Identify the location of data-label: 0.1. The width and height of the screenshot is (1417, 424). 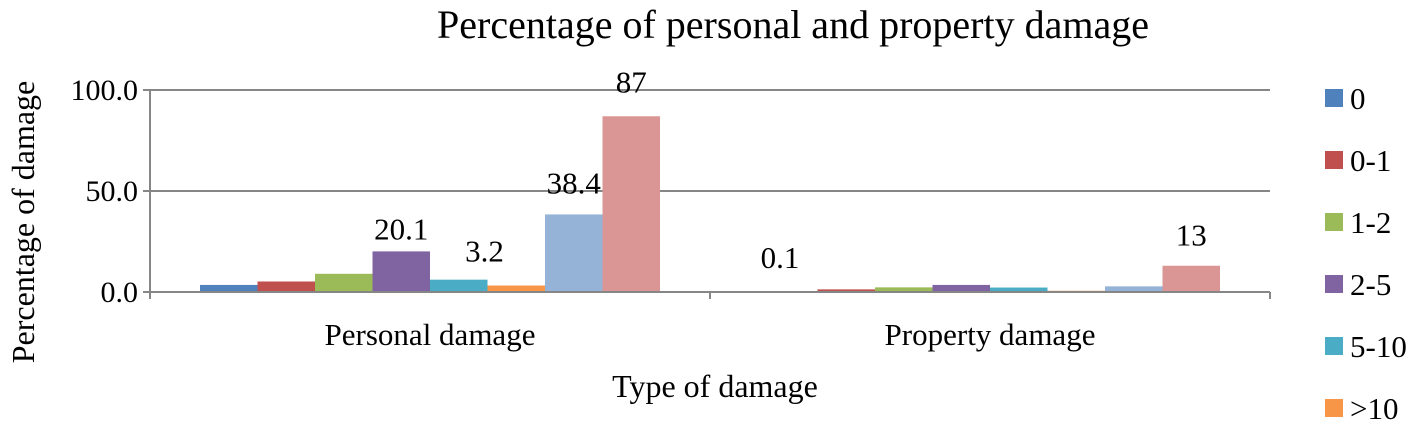
(780, 257).